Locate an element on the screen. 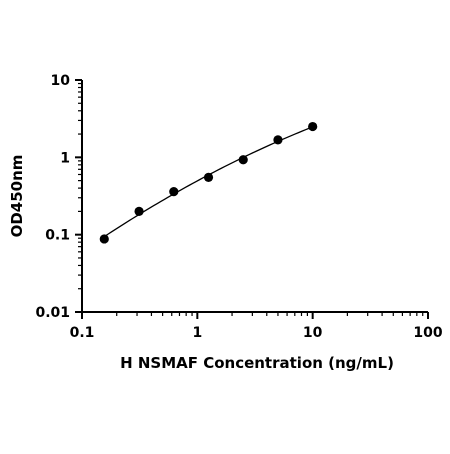 This screenshot has width=450, height=454. y-tick-labels: 0.01 0.1 1 10 is located at coordinates (52, 197).